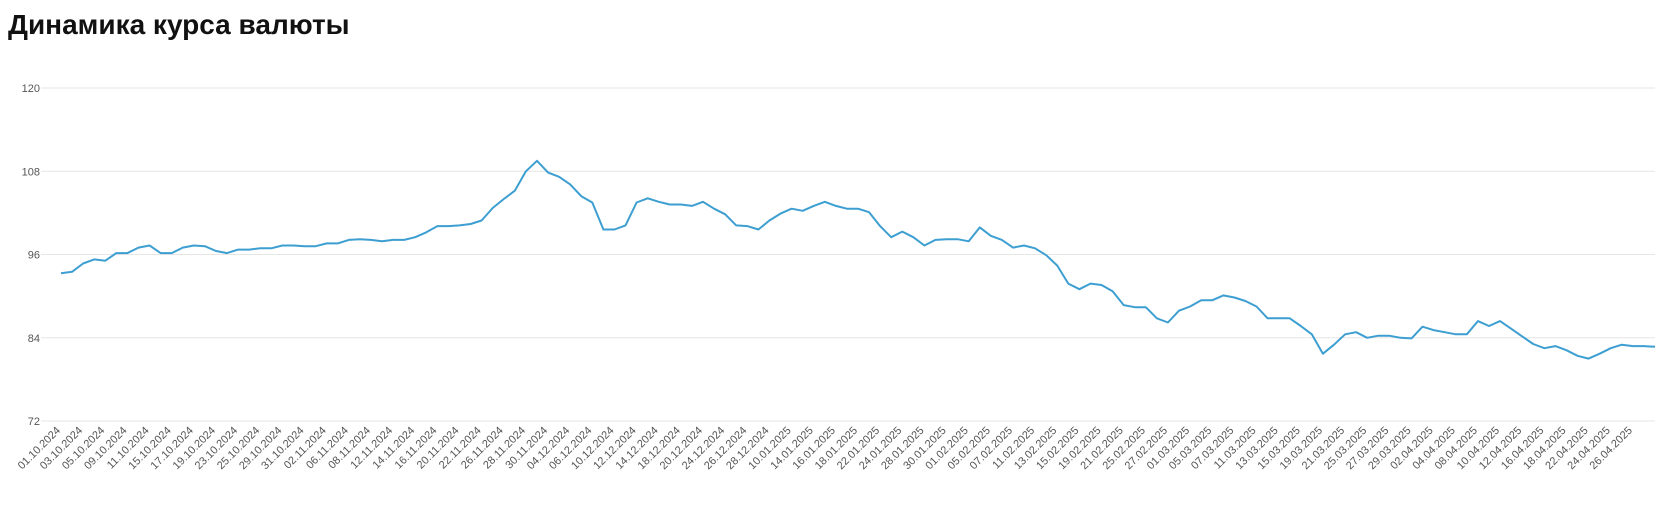 This screenshot has height=506, width=1680. Describe the element at coordinates (34, 422) in the screenshot. I see `y-tick-label: 72` at that location.